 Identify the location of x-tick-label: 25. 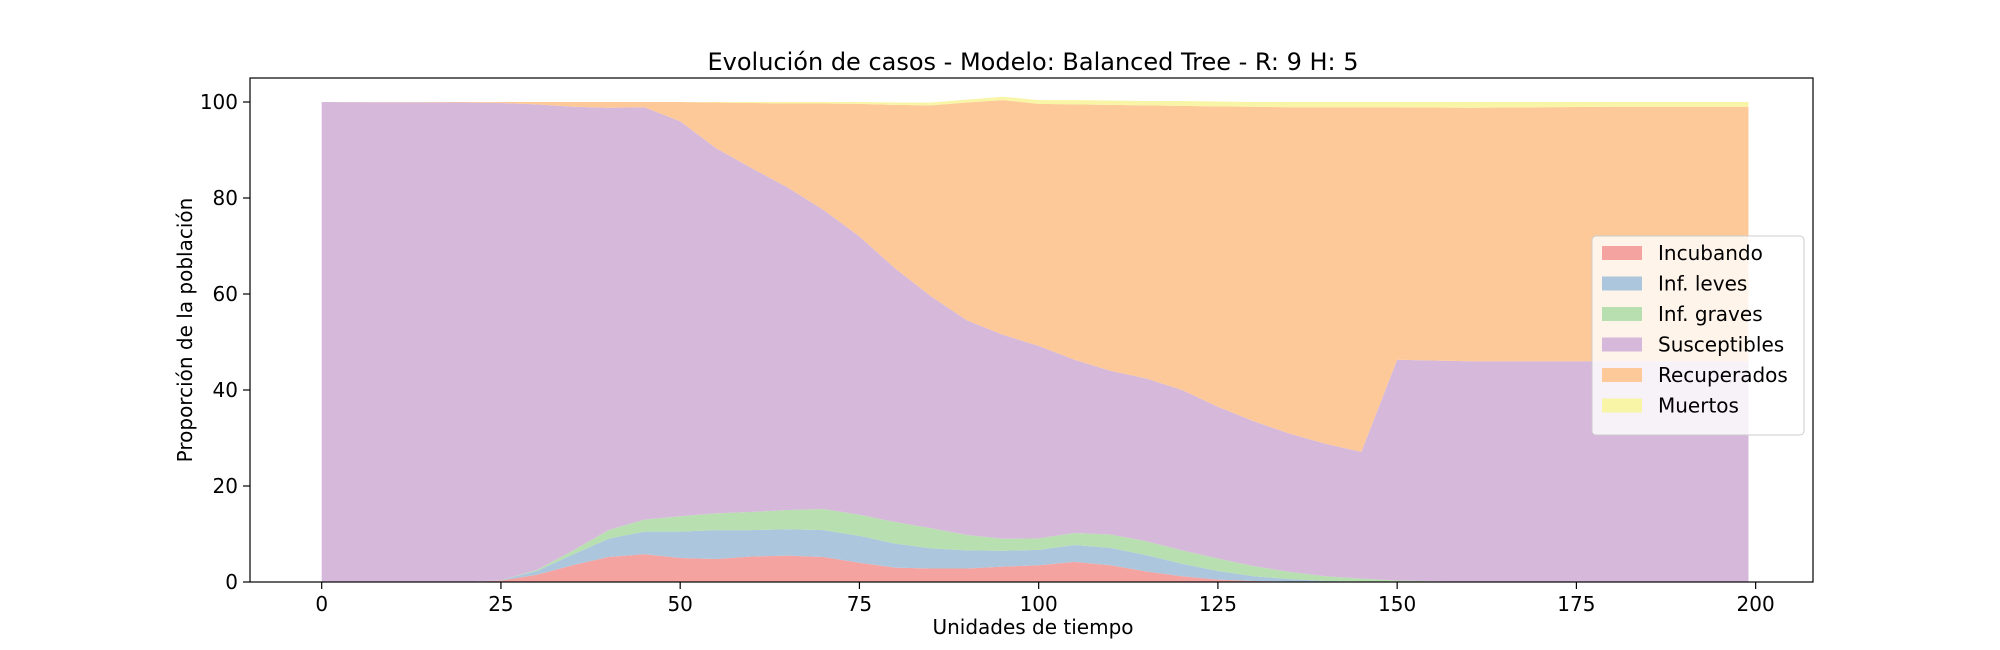
(500, 604).